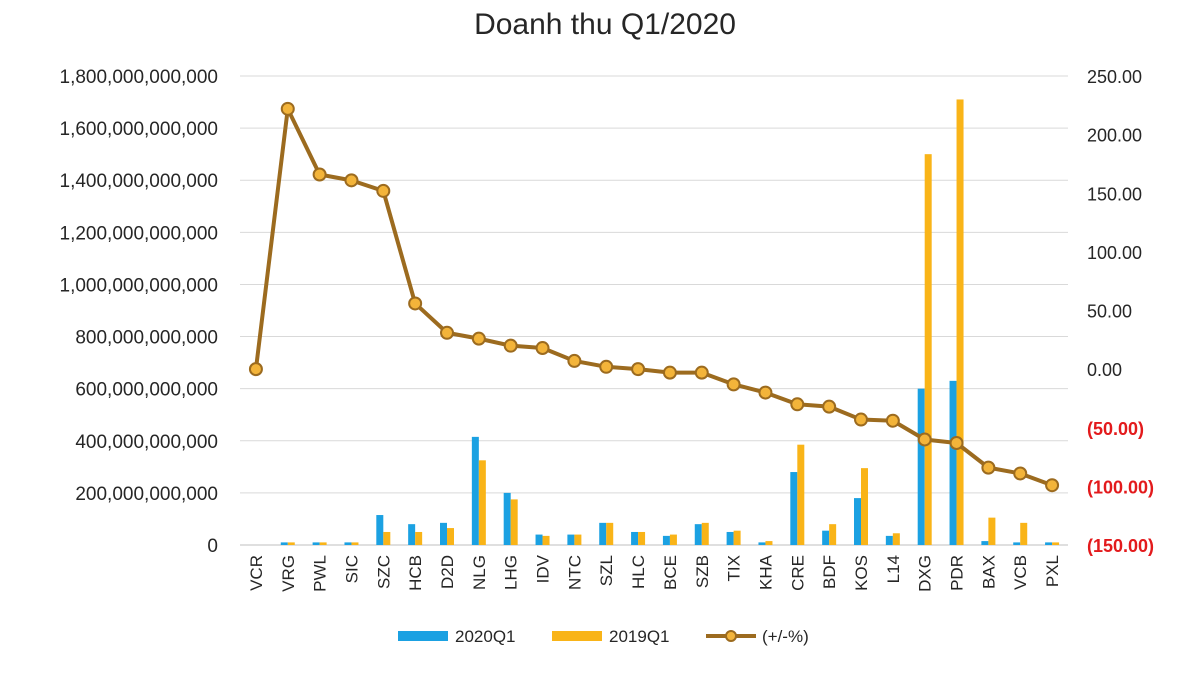  I want to click on y-tick-label: 1,800,000,000,000, so click(139, 77).